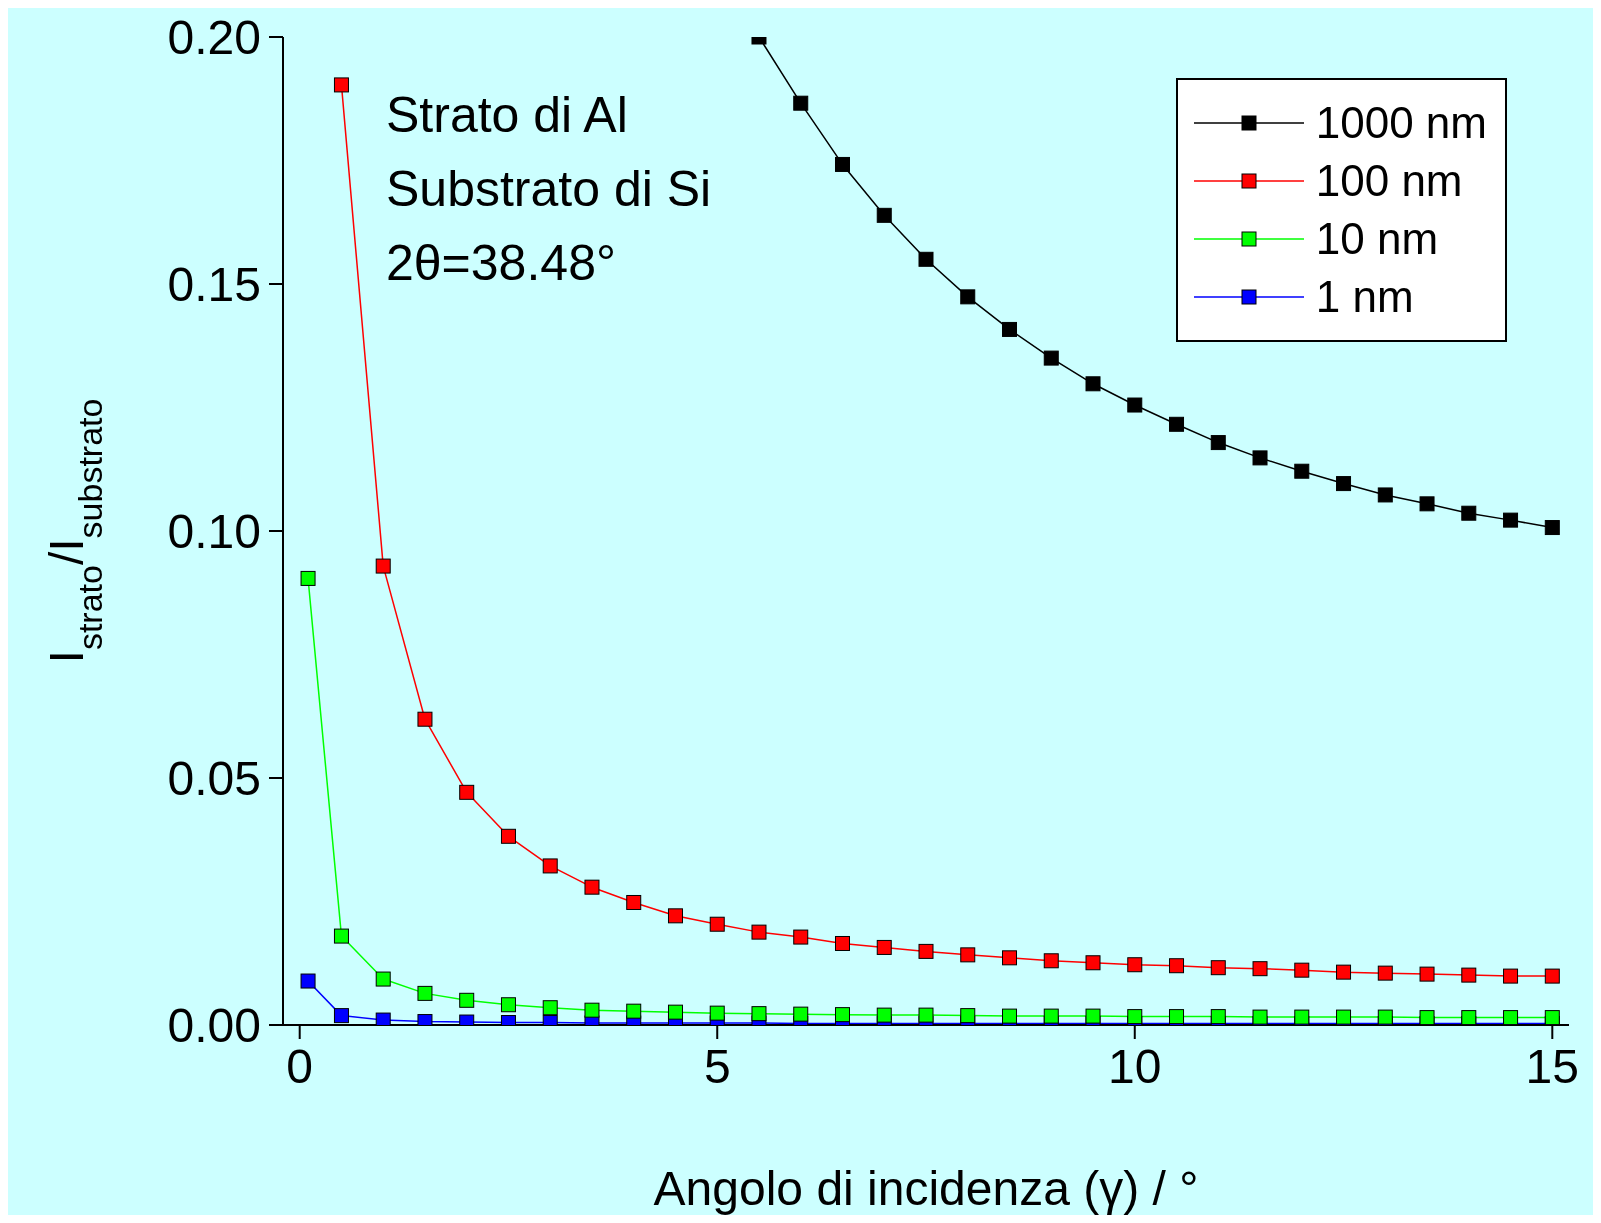 This screenshot has width=1601, height=1223. I want to click on legend-label: 100 nm, so click(1389, 181).